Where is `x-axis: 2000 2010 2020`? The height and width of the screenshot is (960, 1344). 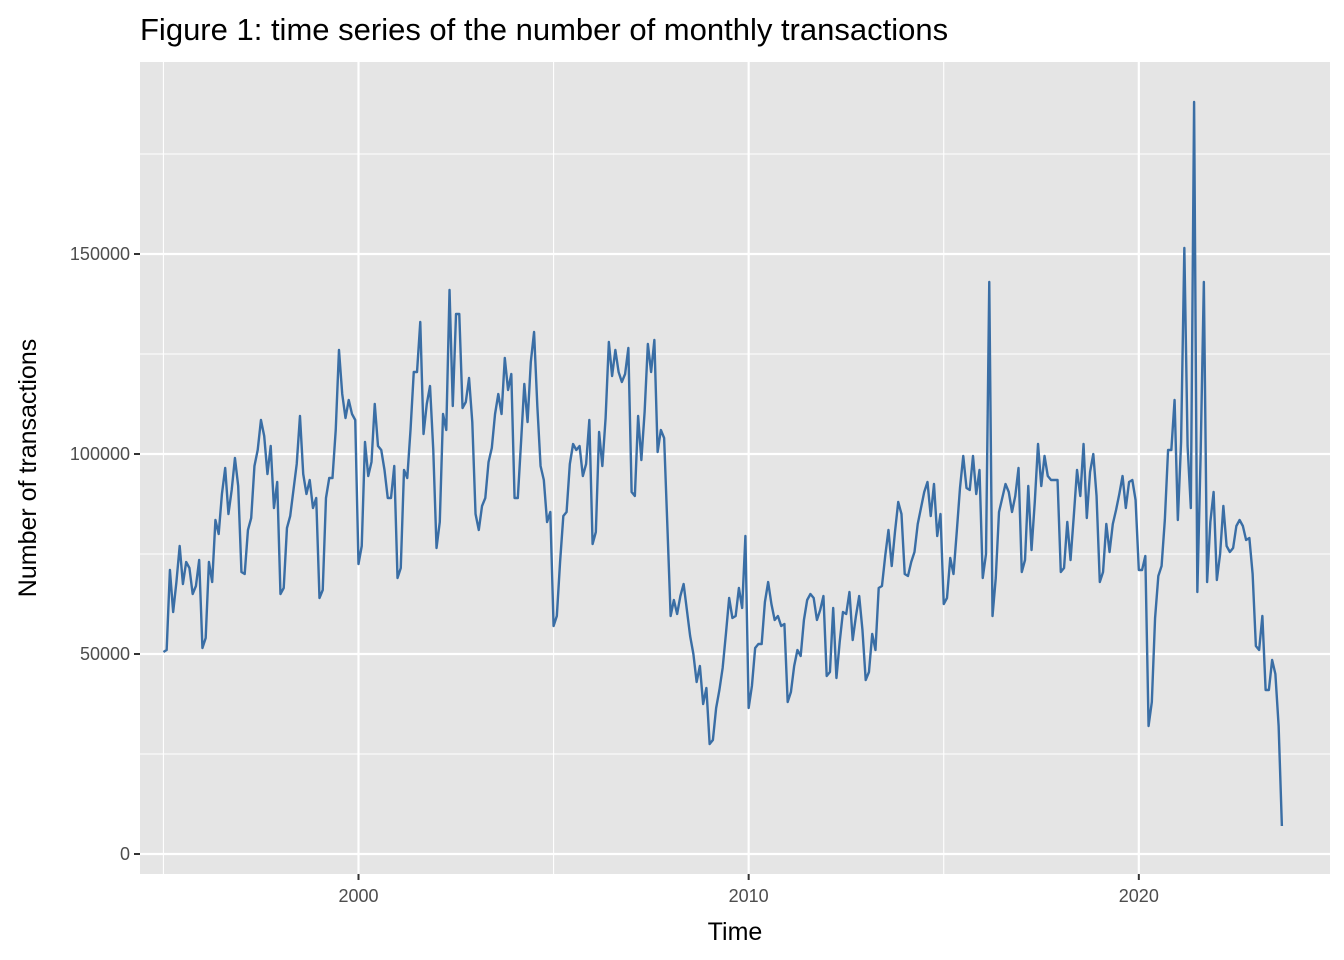 x-axis: 2000 2010 2020 is located at coordinates (748, 890).